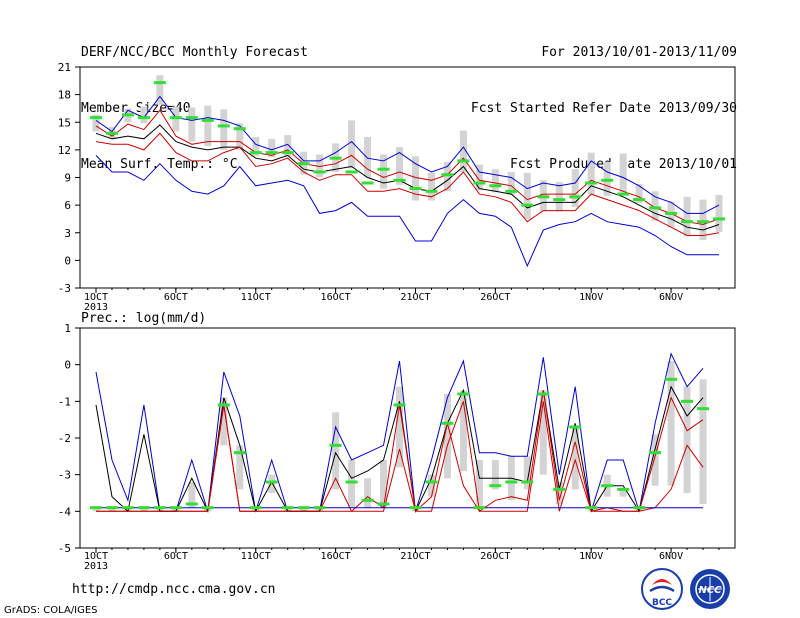 The height and width of the screenshot is (618, 800). I want to click on series-min-line, so click(407, 211).